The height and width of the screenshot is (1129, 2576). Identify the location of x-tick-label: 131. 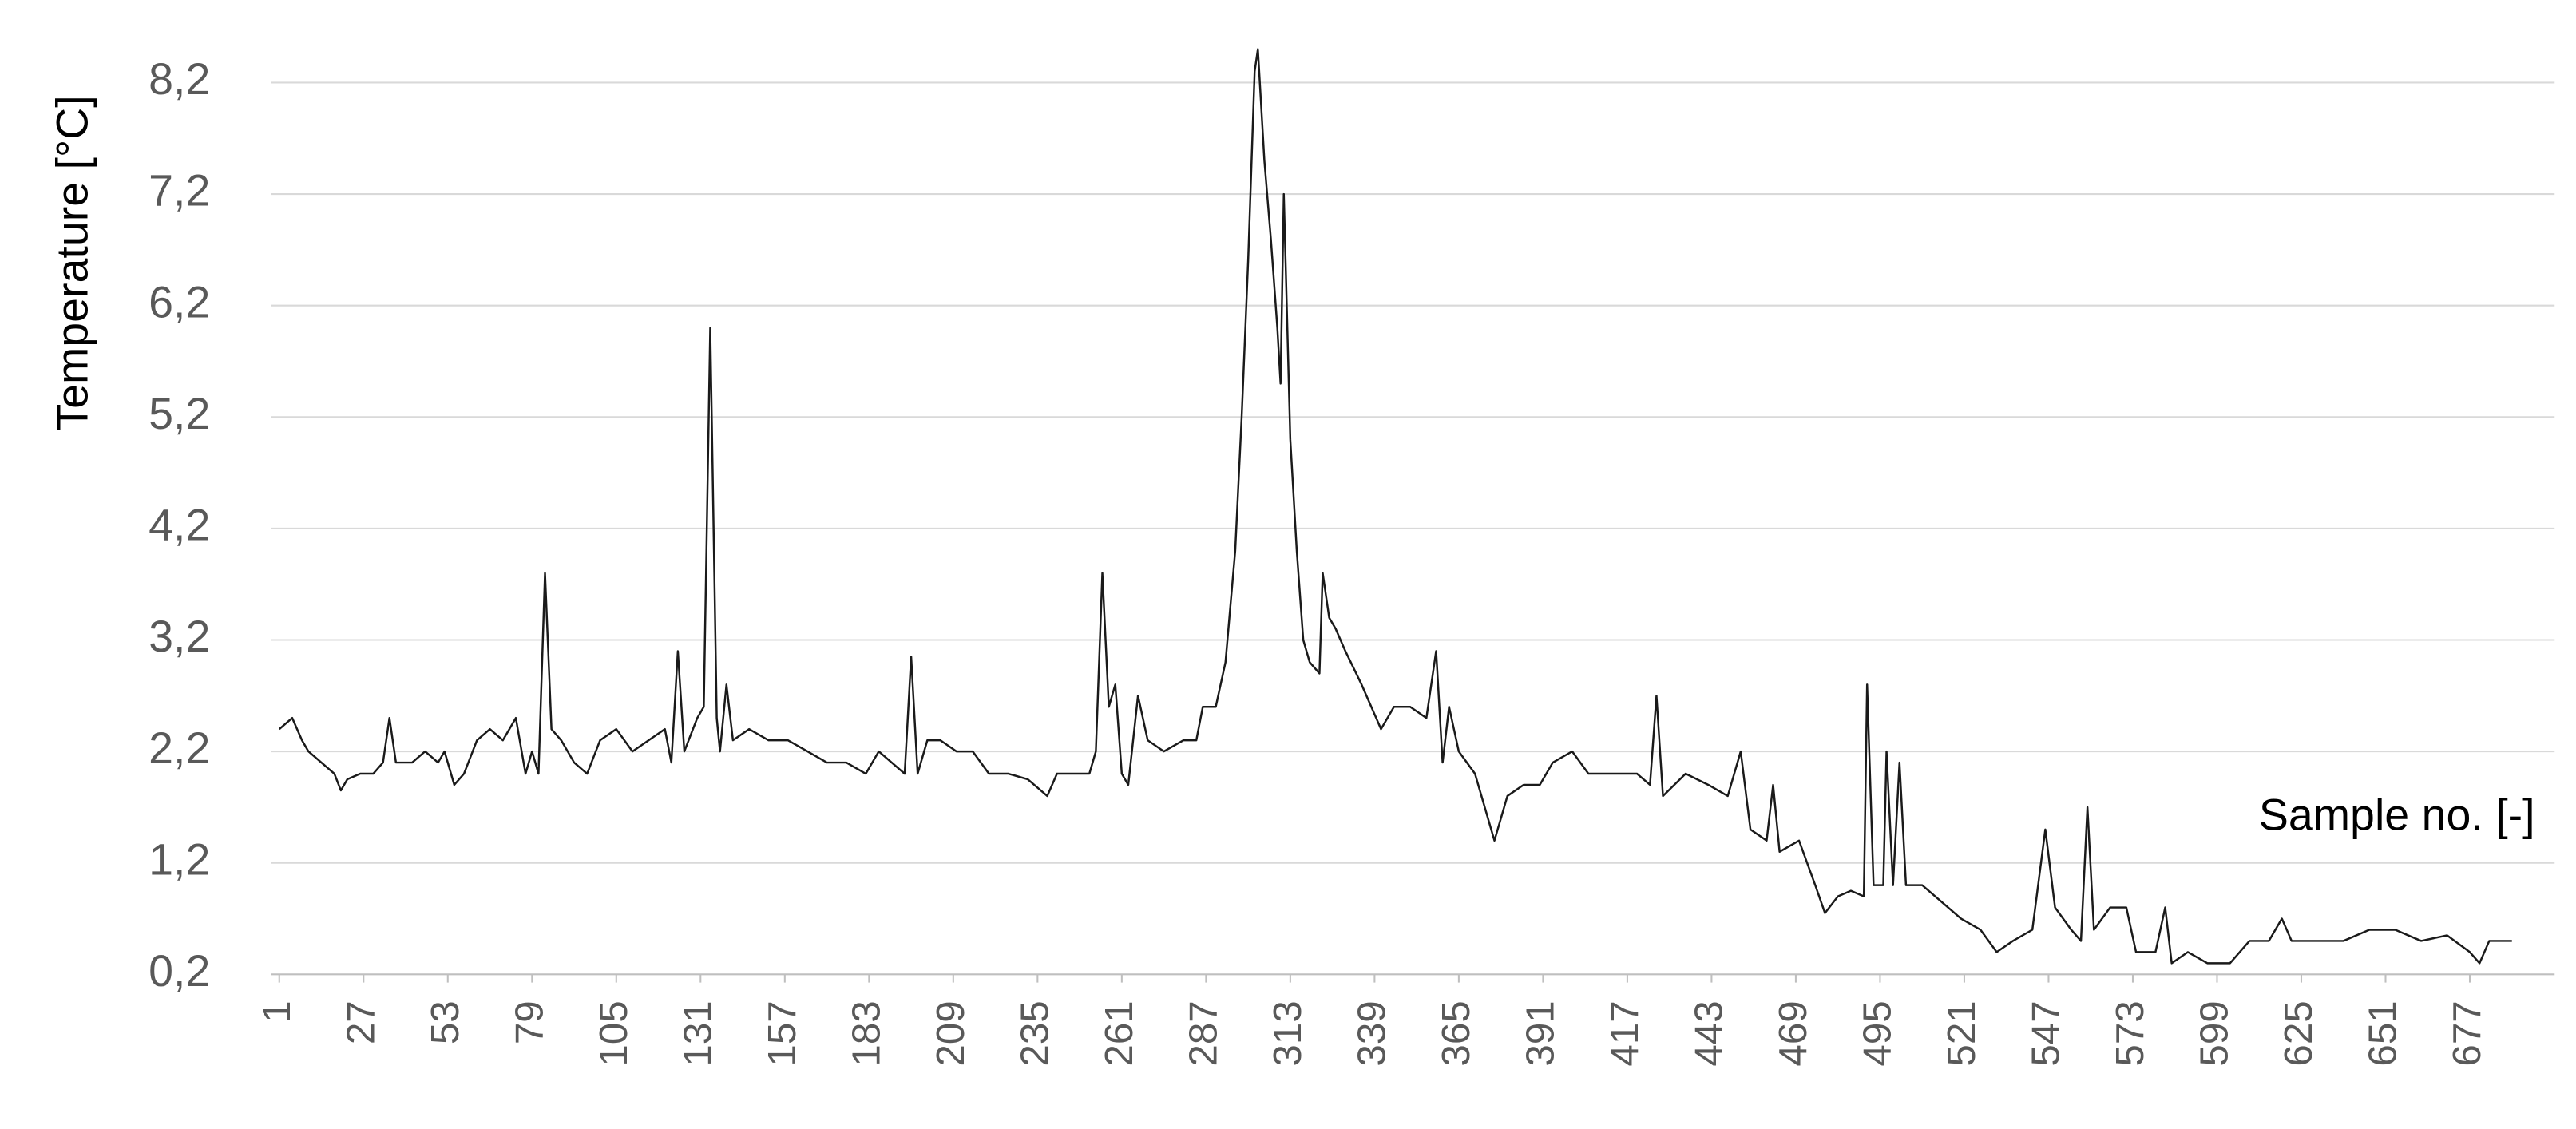
(697, 1033).